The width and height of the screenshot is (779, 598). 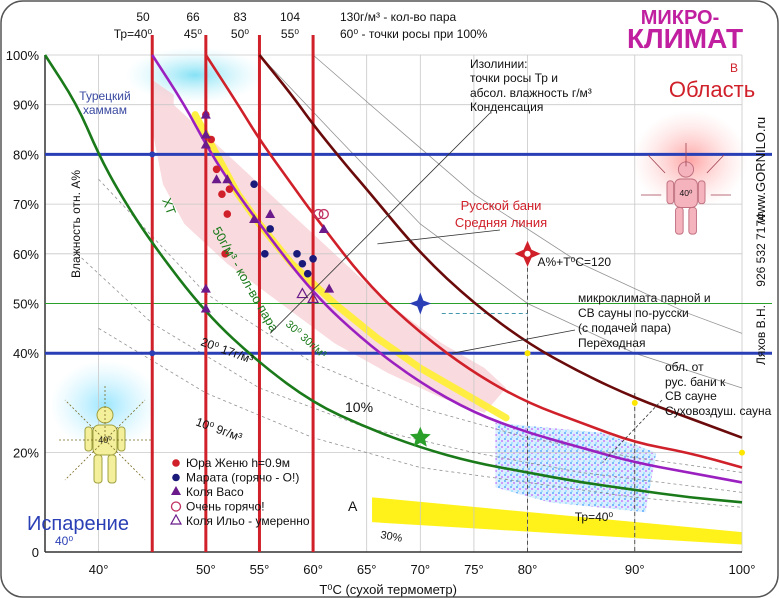 What do you see at coordinates (531, 93) in the screenshot?
I see `annotation: абсол. влажность г/м³` at bounding box center [531, 93].